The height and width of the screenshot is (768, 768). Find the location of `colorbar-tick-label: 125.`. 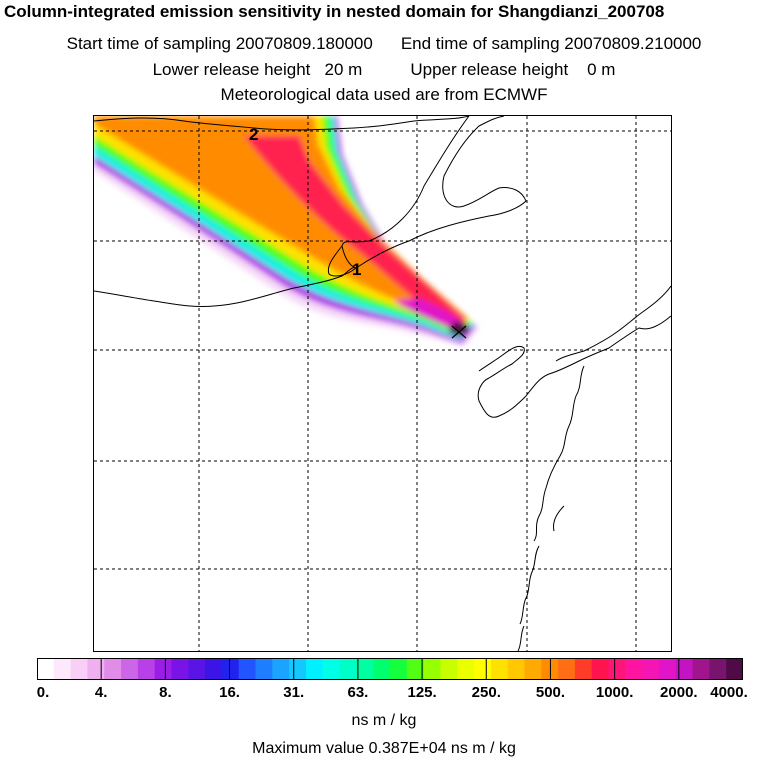

colorbar-tick-label: 125. is located at coordinates (422, 692).